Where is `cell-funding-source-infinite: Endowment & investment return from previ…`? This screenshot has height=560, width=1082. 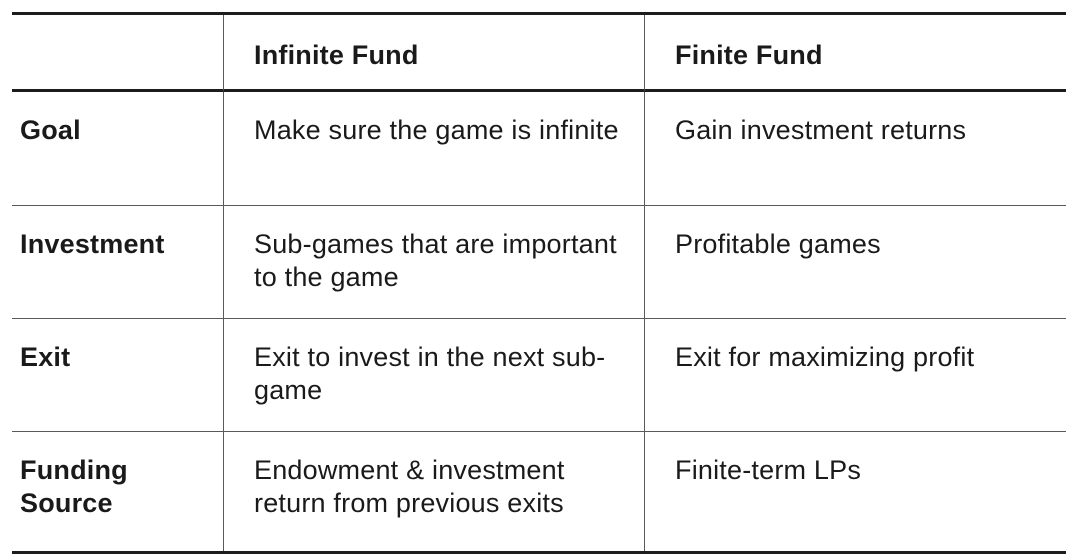 cell-funding-source-infinite: Endowment & investment return from previ… is located at coordinates (433, 491).